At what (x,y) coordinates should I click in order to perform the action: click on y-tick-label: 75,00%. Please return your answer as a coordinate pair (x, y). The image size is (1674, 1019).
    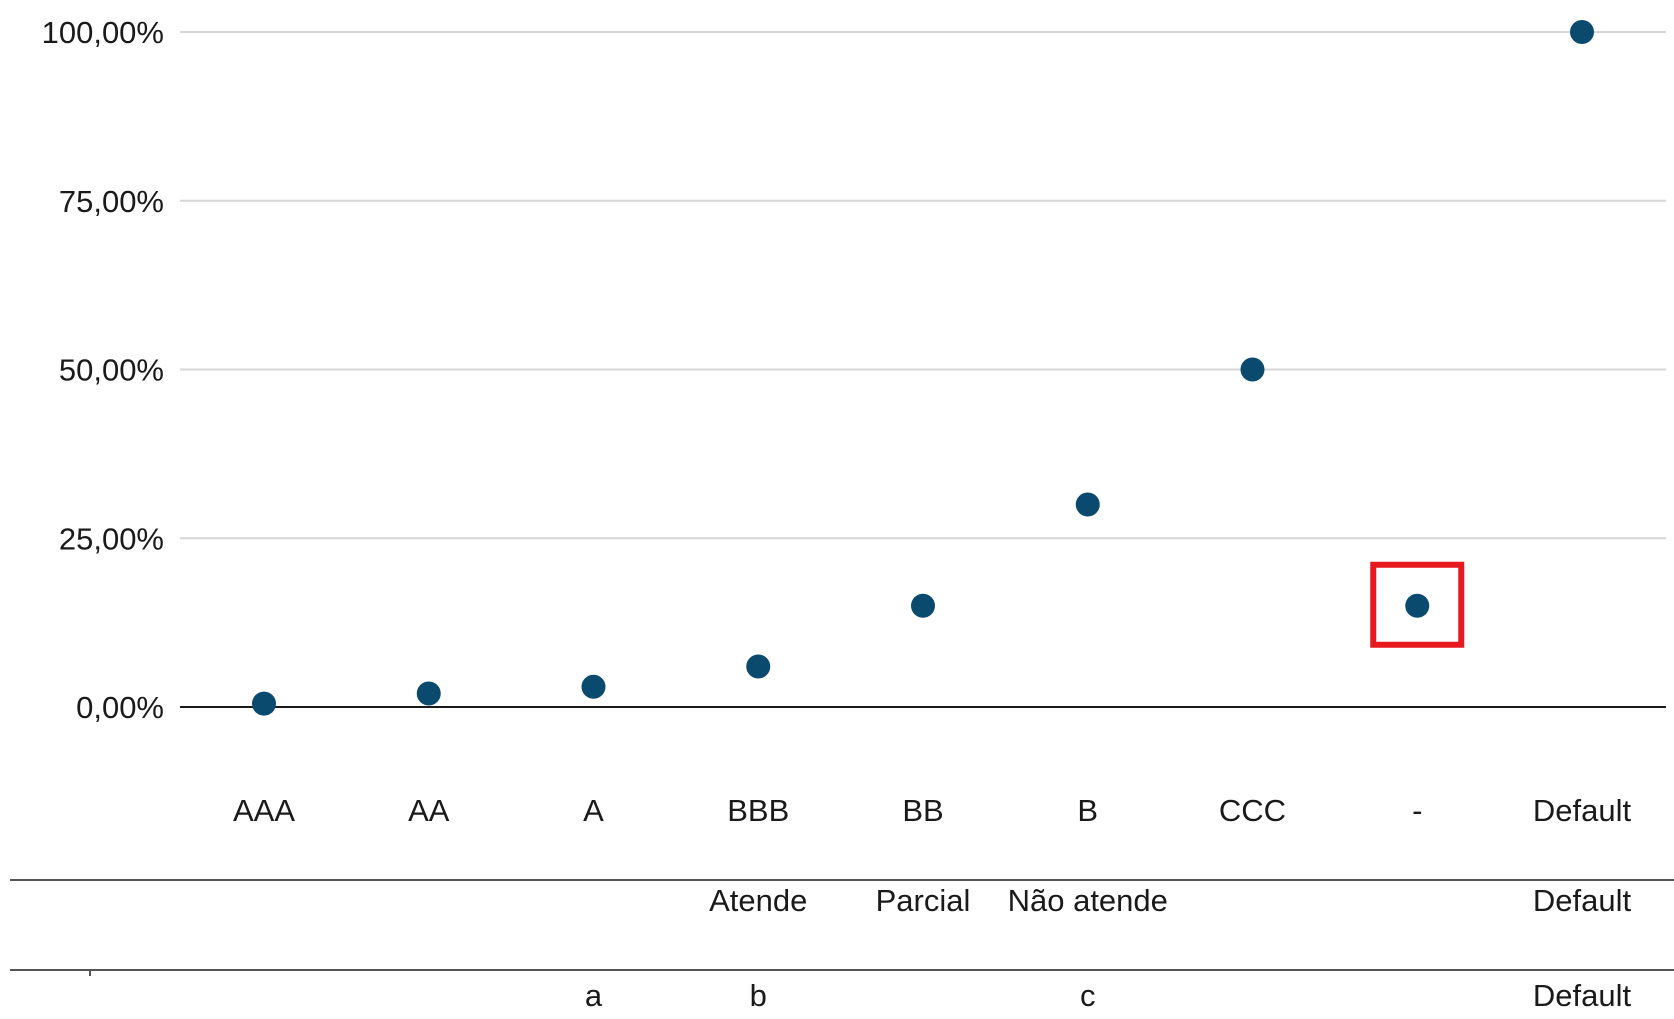
    Looking at the image, I should click on (111, 201).